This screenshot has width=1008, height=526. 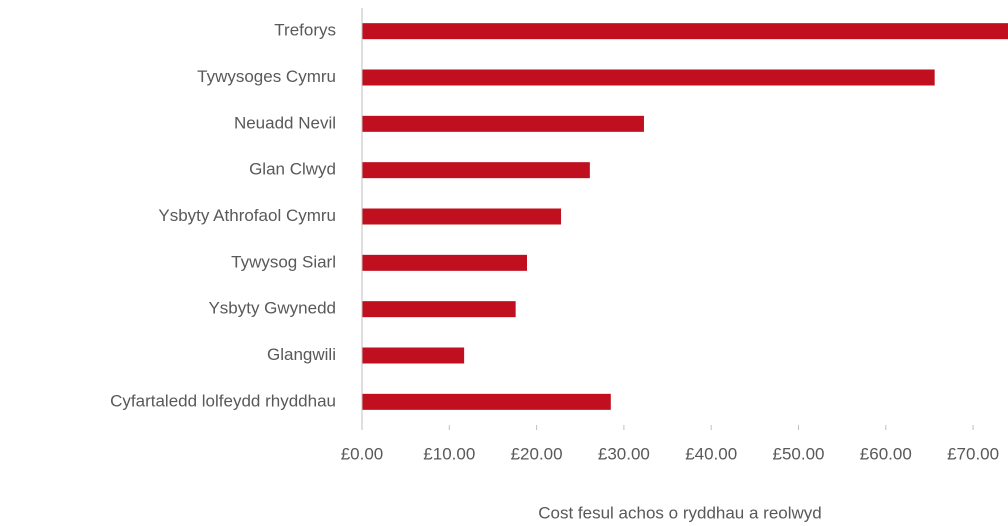 I want to click on x-tick-label: £20.00, so click(x=537, y=453).